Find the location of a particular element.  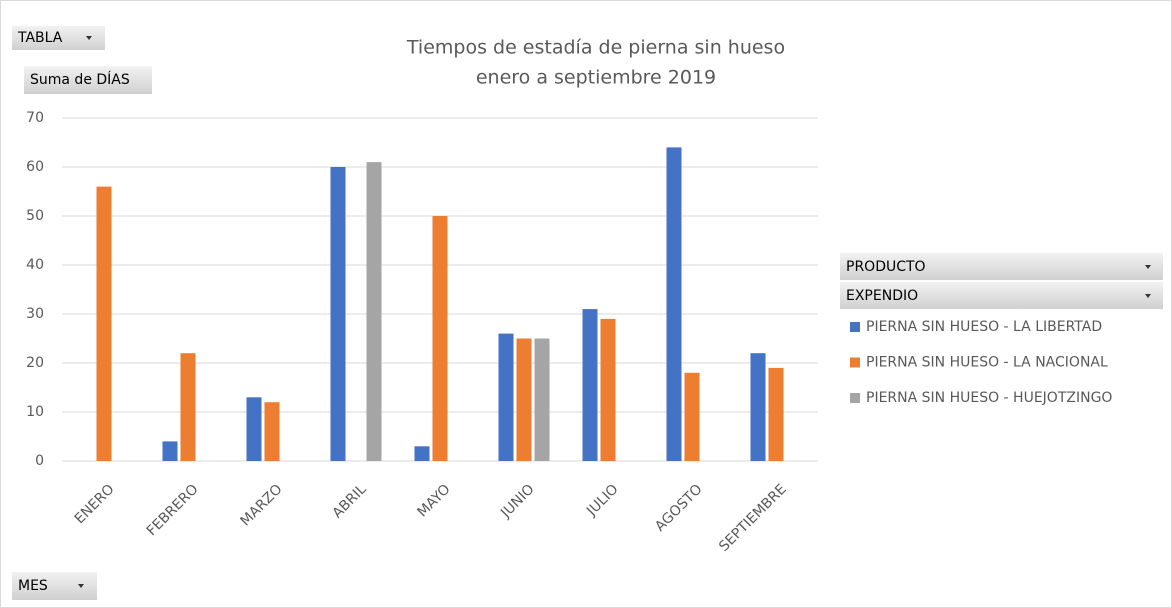

value-button: Suma de DÍAS is located at coordinates (88, 80).